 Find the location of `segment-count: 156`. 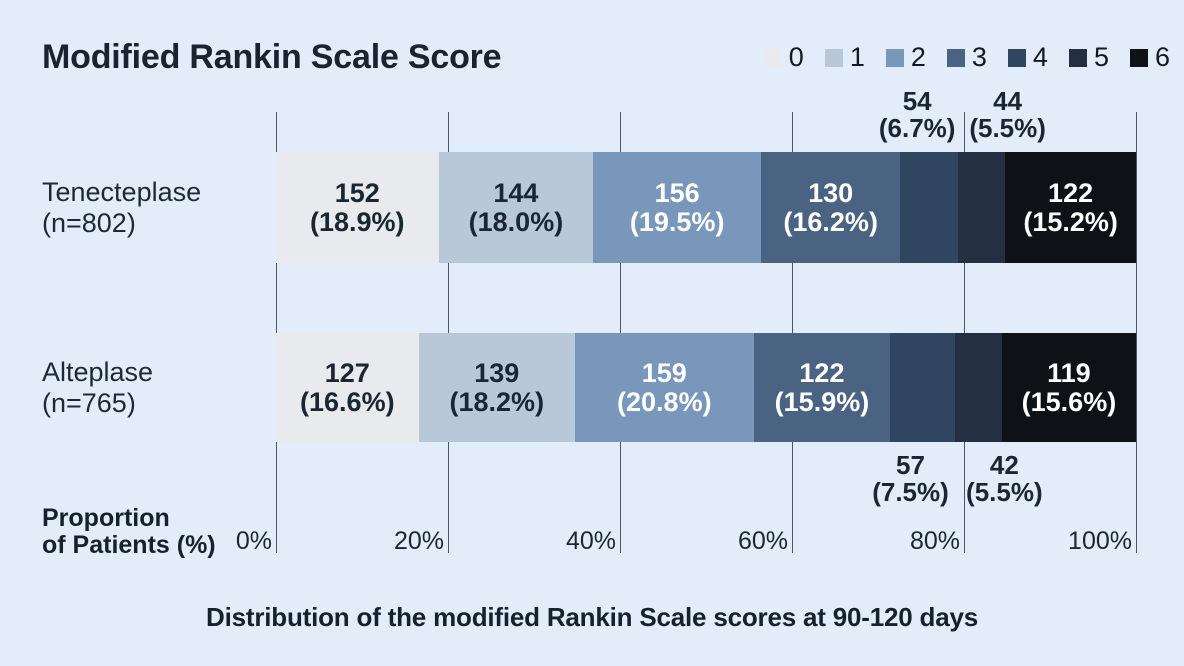

segment-count: 156 is located at coordinates (677, 192).